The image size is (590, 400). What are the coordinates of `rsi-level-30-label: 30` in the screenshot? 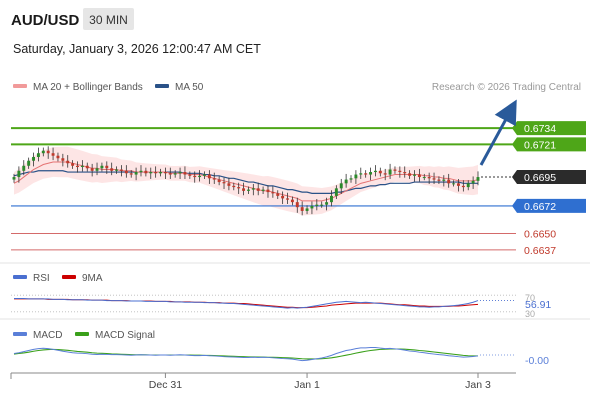 It's located at (530, 314).